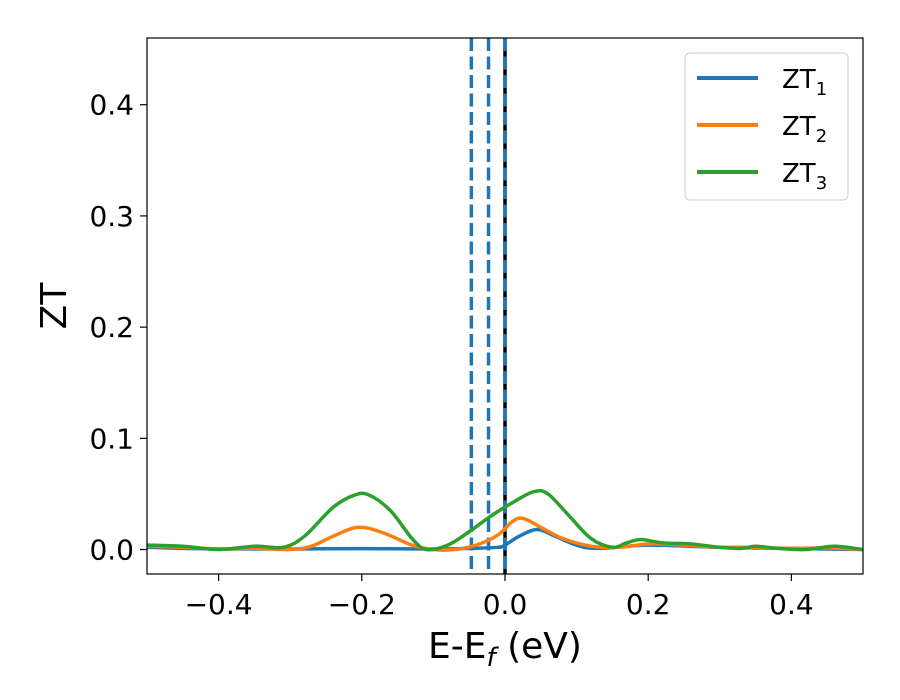  Describe the element at coordinates (505, 649) in the screenshot. I see `x-axis-label: E-Ef (eV)` at that location.